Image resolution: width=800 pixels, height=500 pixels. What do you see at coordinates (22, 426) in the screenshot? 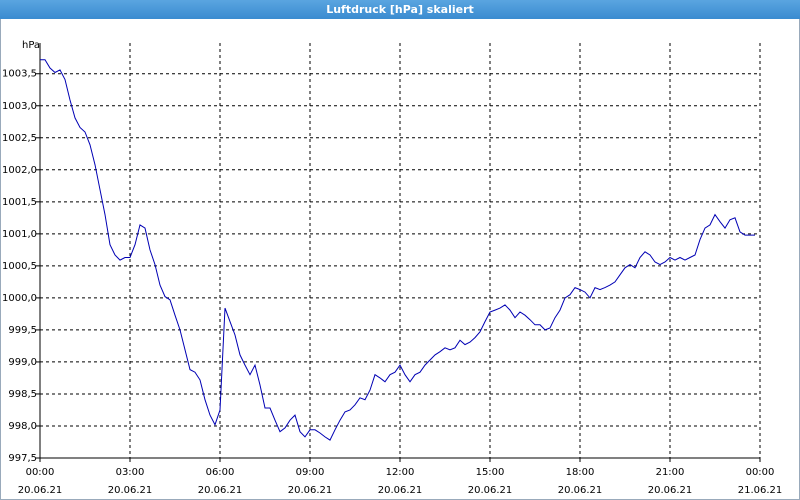
I see `y-tick-label: 998,0` at bounding box center [22, 426].